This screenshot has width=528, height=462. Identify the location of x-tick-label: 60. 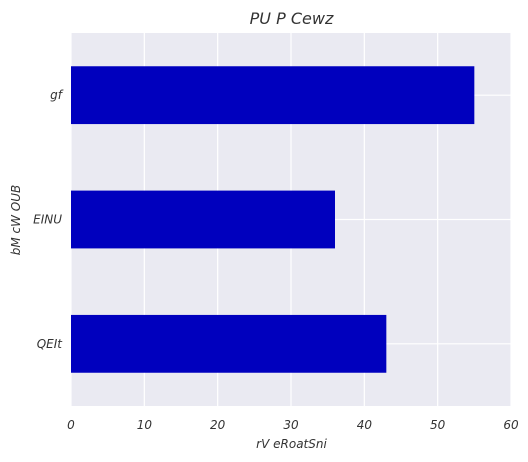
(511, 425).